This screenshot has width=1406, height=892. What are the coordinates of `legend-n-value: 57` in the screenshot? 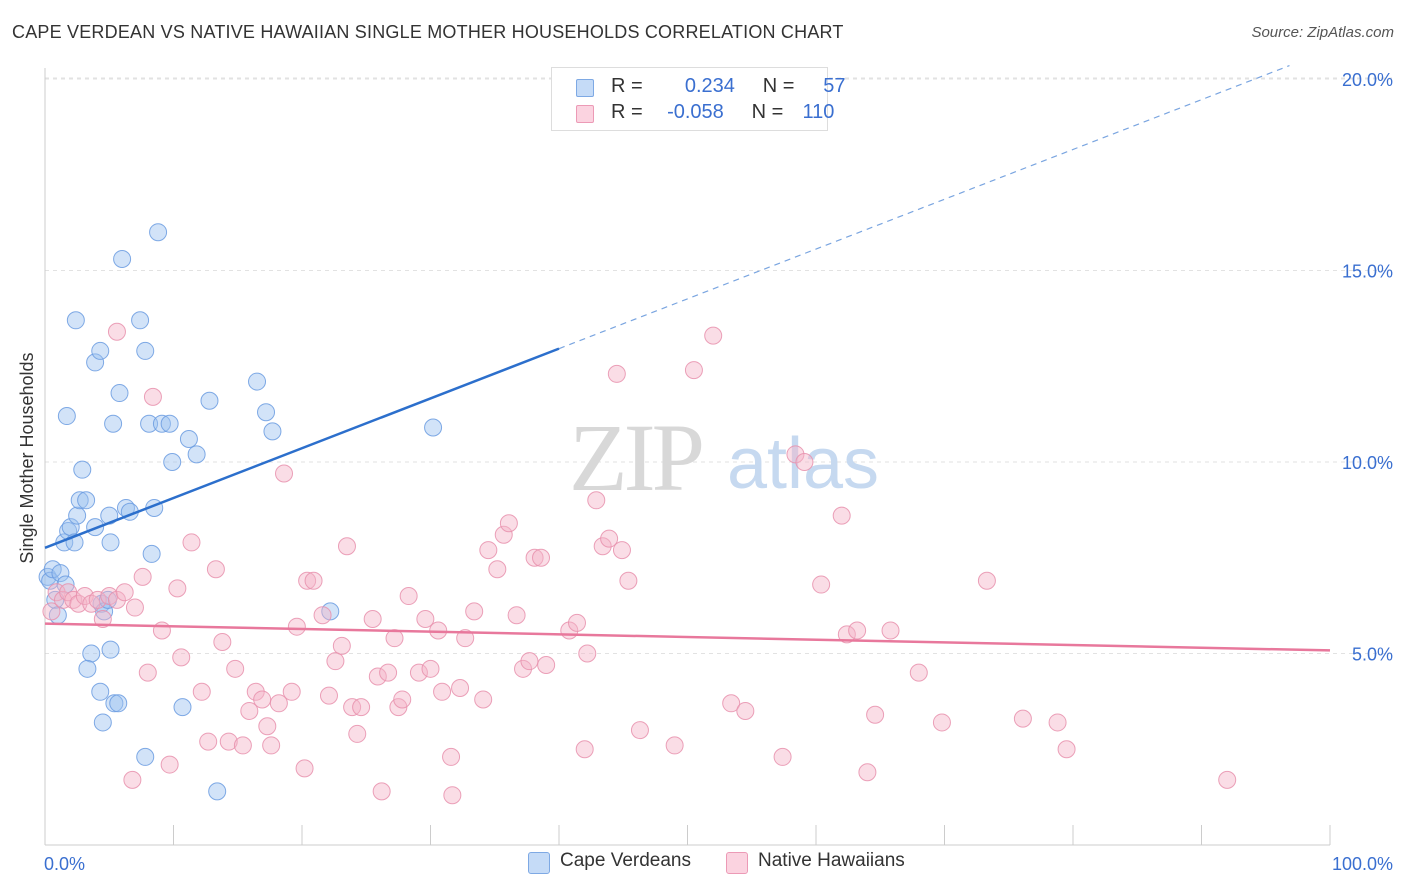 It's located at (834, 86).